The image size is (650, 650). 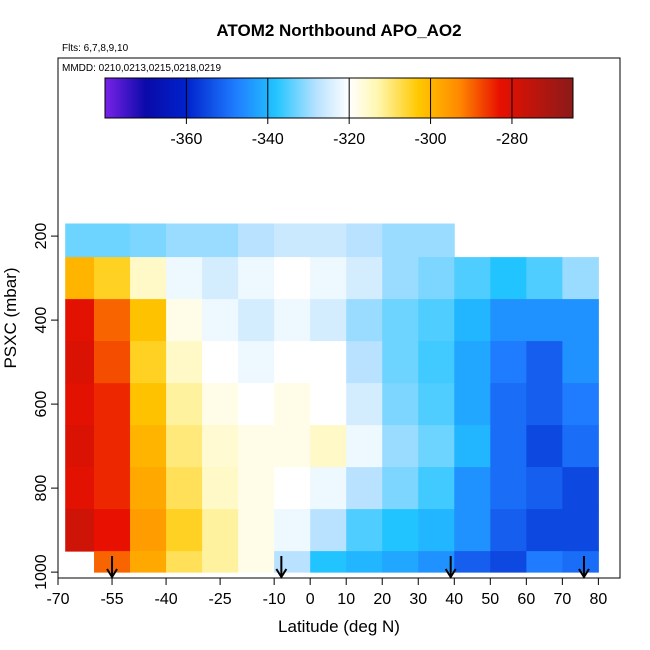 I want to click on x-tick-label: 0, so click(x=310, y=599).